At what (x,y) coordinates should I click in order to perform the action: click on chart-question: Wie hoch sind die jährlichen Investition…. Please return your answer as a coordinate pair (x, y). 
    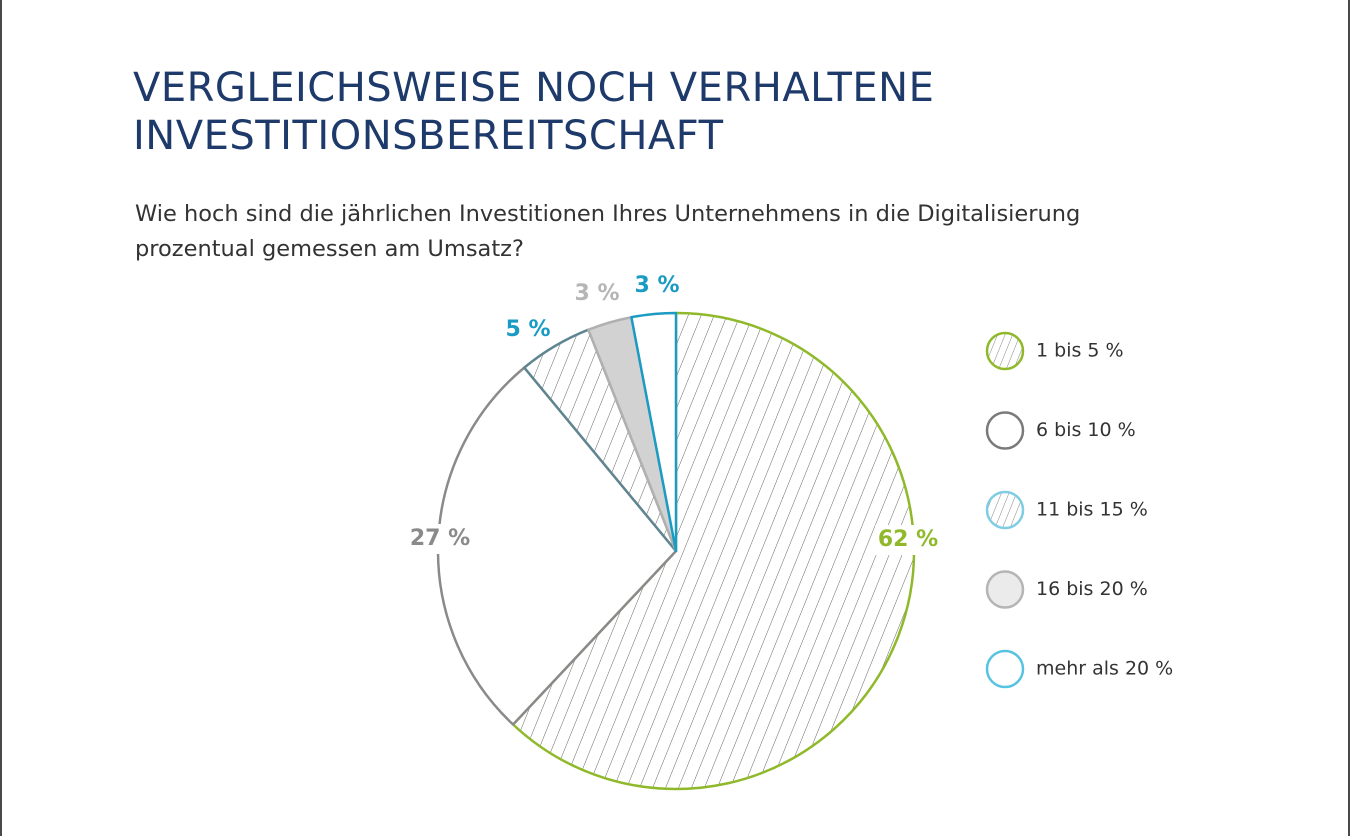
    Looking at the image, I should click on (635, 232).